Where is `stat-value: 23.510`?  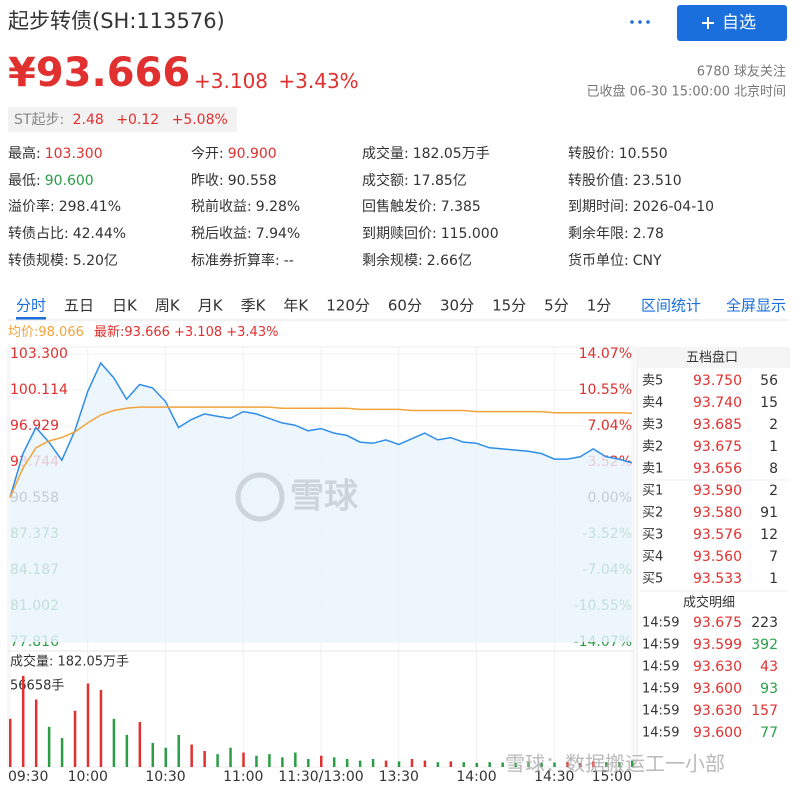
stat-value: 23.510 is located at coordinates (657, 181).